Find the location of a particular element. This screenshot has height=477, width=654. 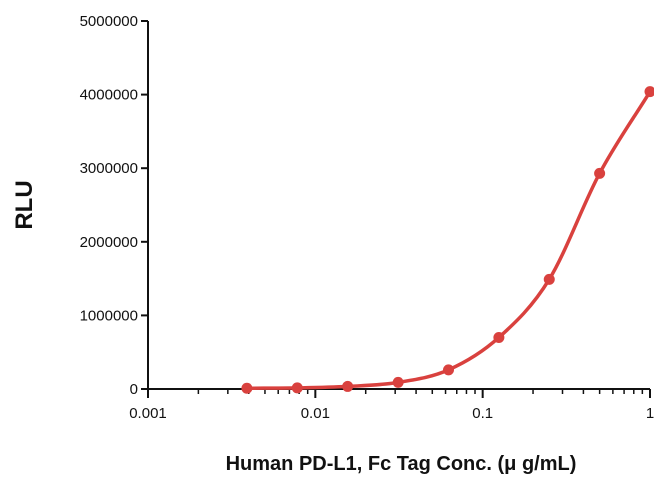

x-ticks: 0.001 0.01 0.1 1 is located at coordinates (391, 405).